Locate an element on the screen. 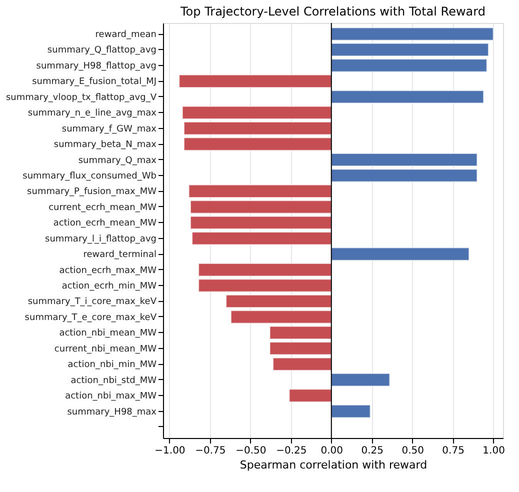 Image resolution: width=519 pixels, height=492 pixels. x-tick-label: 1.00 is located at coordinates (493, 451).